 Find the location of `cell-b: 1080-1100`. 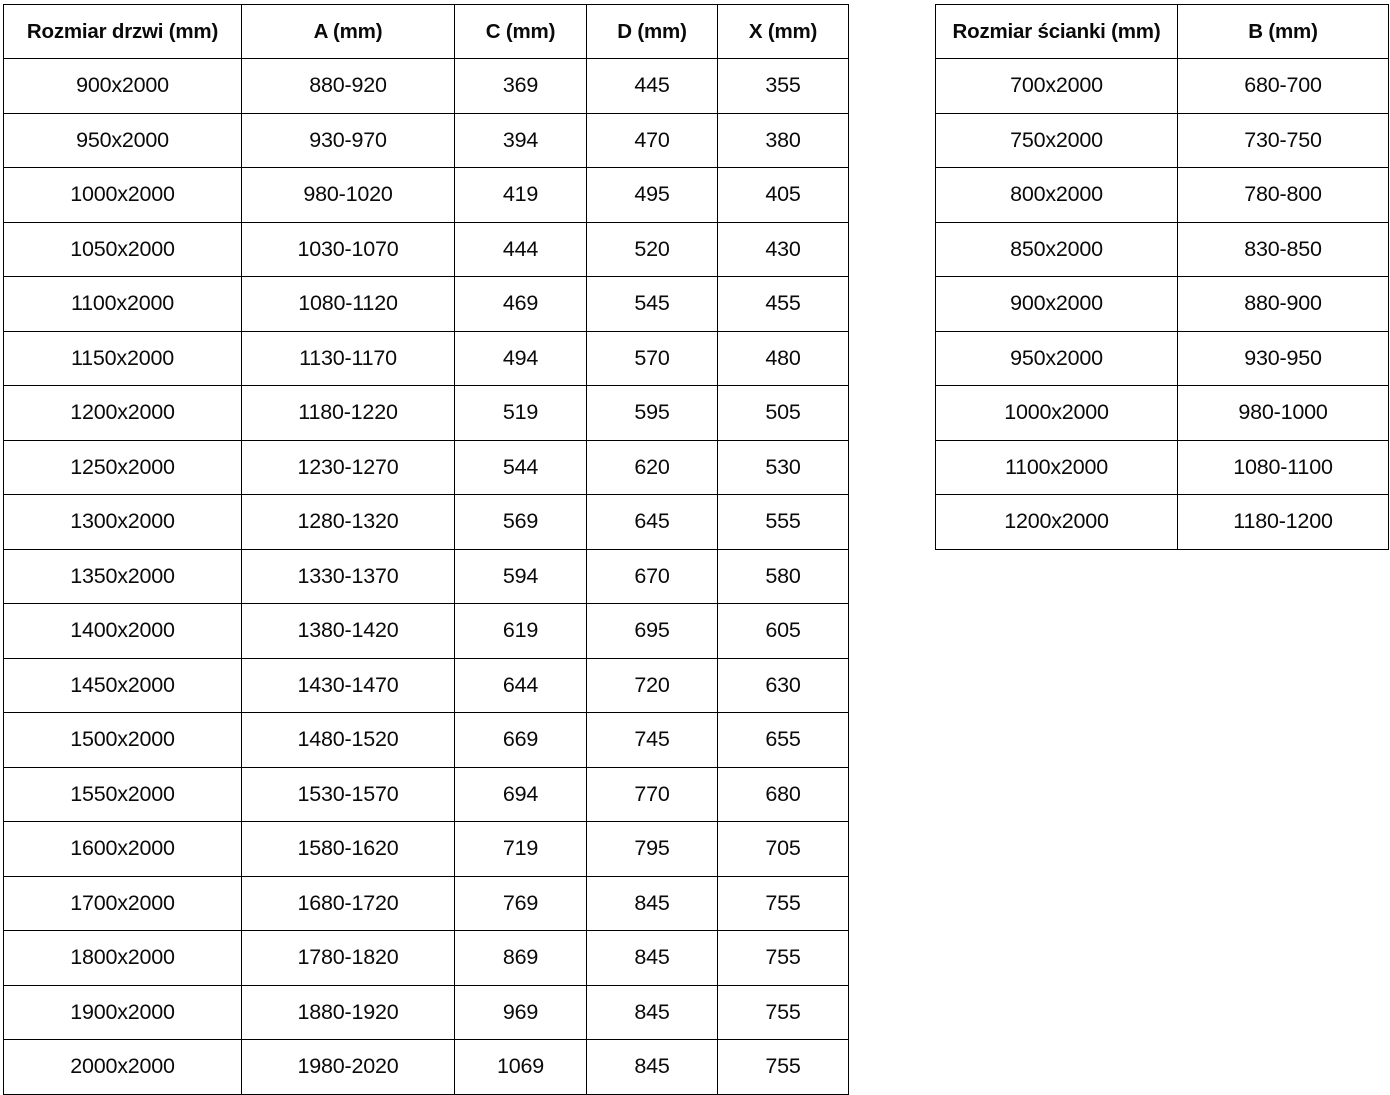

cell-b: 1080-1100 is located at coordinates (1283, 467).